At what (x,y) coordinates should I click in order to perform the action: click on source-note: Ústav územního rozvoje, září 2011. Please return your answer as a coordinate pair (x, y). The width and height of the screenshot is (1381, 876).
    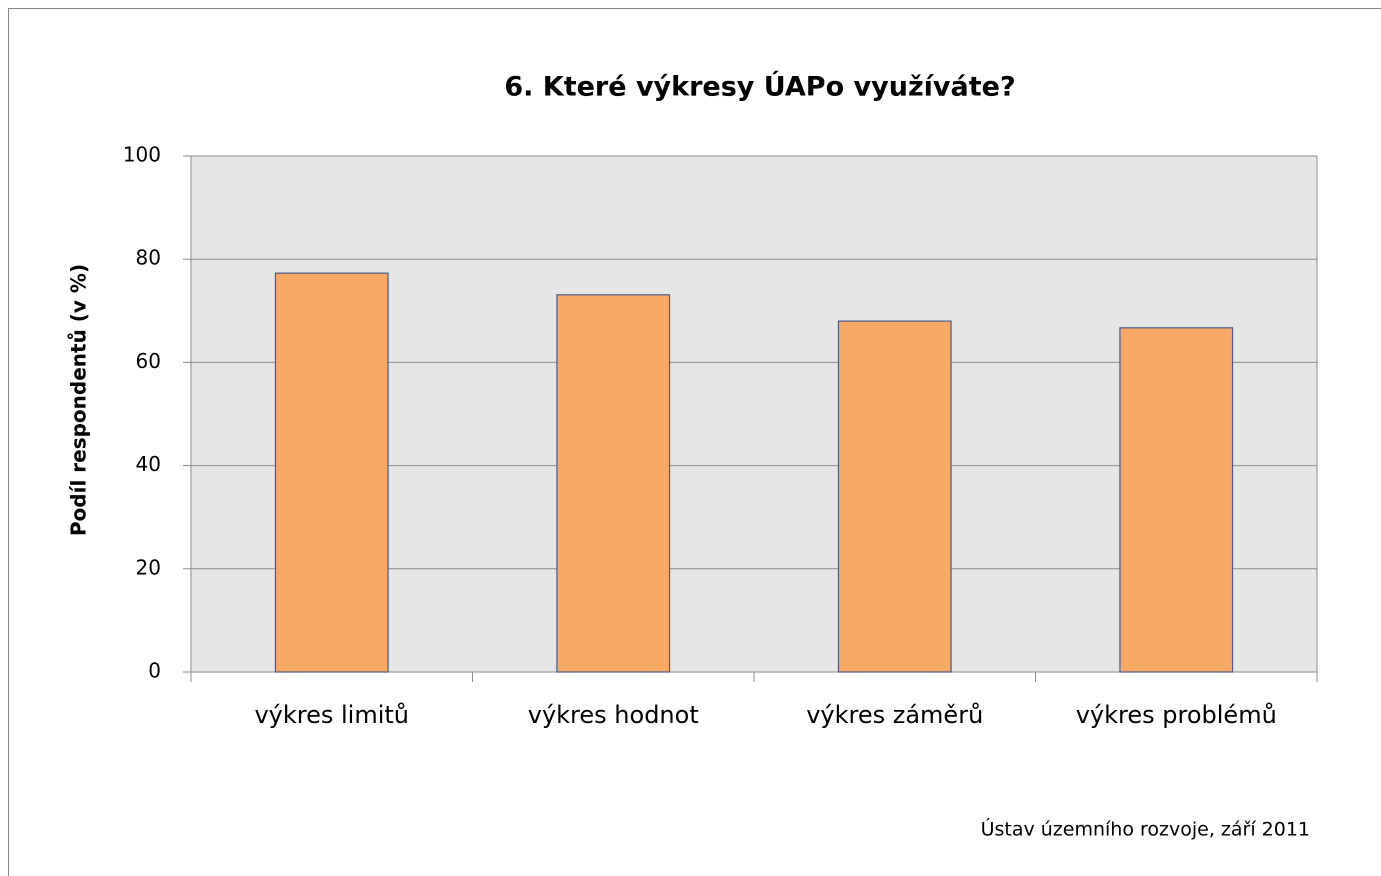
    Looking at the image, I should click on (1145, 829).